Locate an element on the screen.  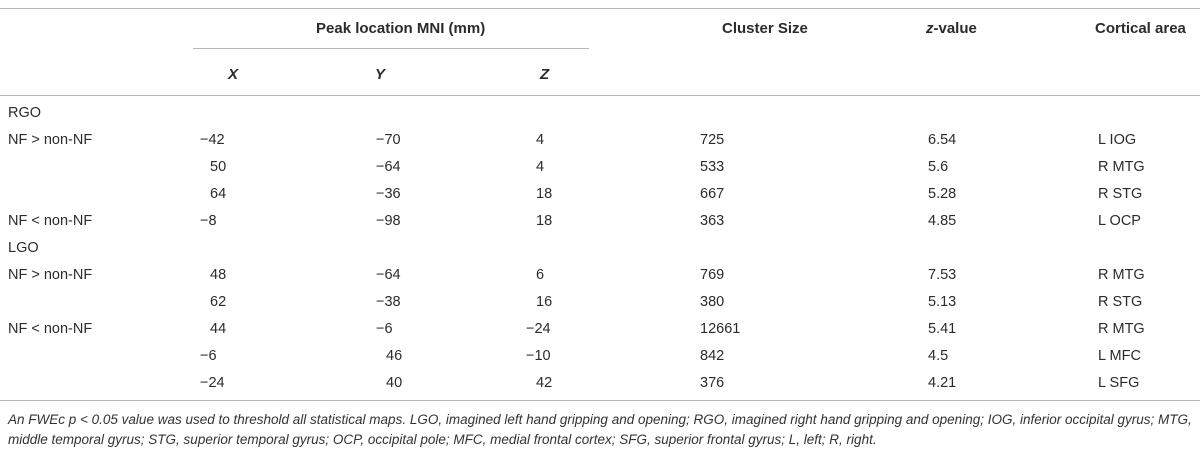
cell-cluster-size: 12661 is located at coordinates (720, 329).